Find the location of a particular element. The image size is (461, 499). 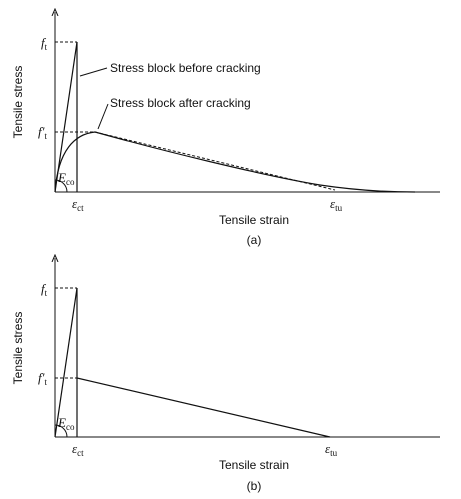

annotation: Stress block before cracking is located at coordinates (185, 68).